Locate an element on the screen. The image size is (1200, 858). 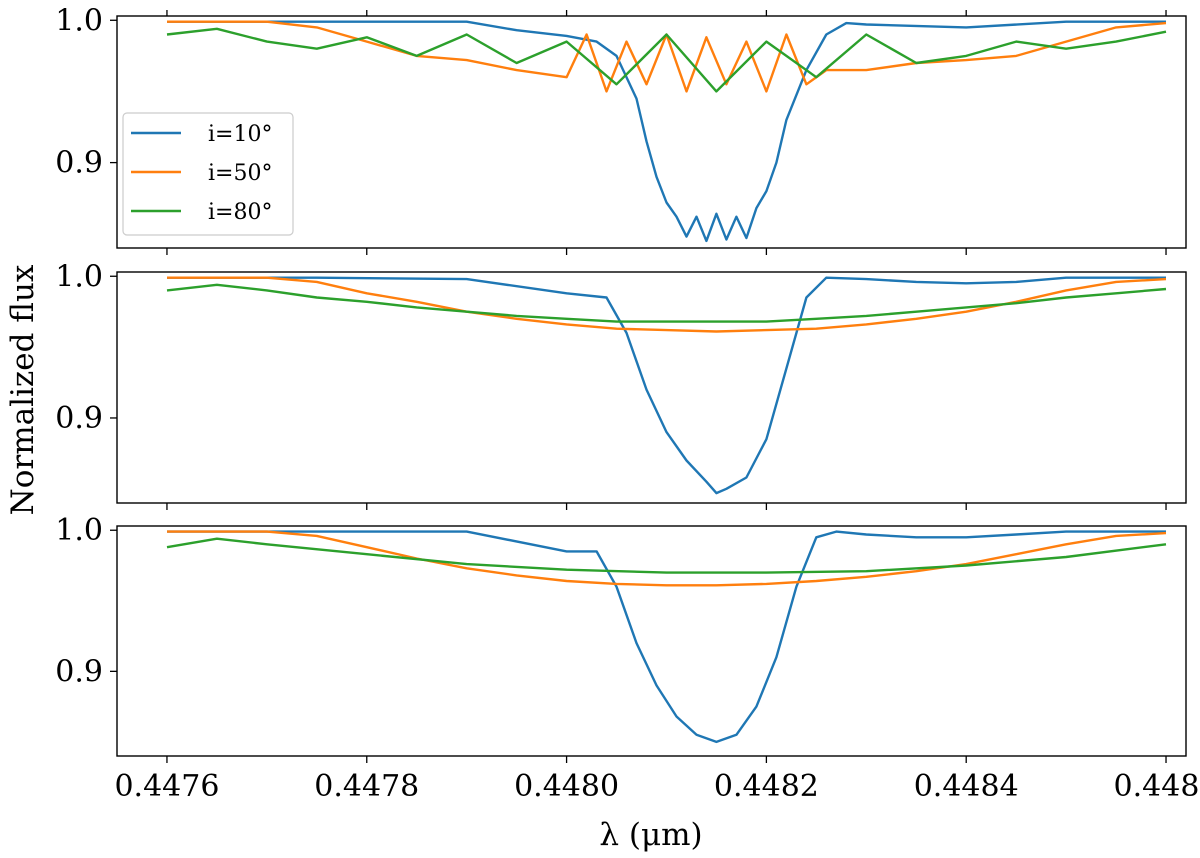
legend-label-i50: i=50° is located at coordinates (240, 173).